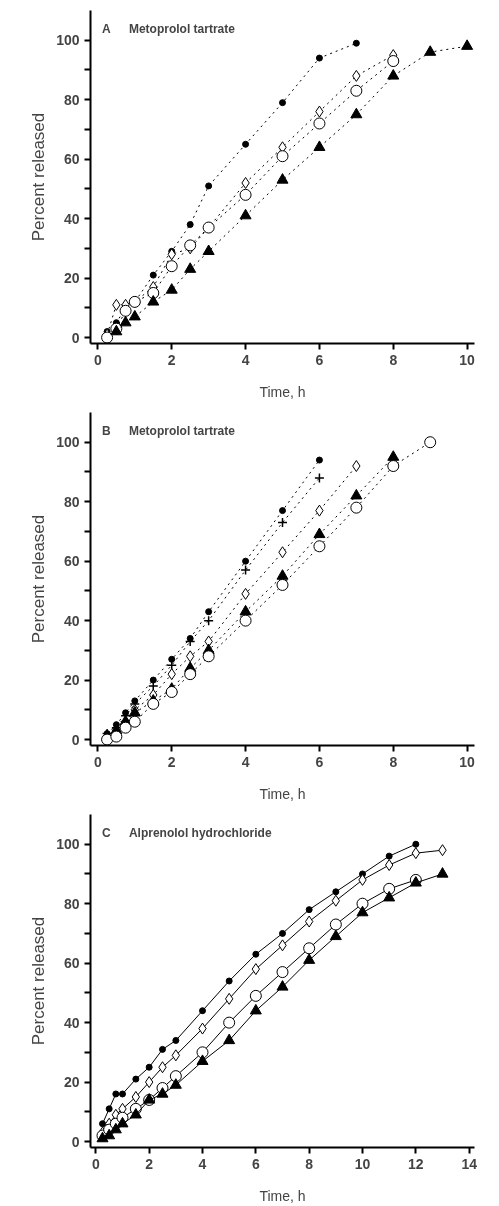 This screenshot has width=499, height=1206. What do you see at coordinates (469, 1163) in the screenshot?
I see `x-tick-label: 14` at bounding box center [469, 1163].